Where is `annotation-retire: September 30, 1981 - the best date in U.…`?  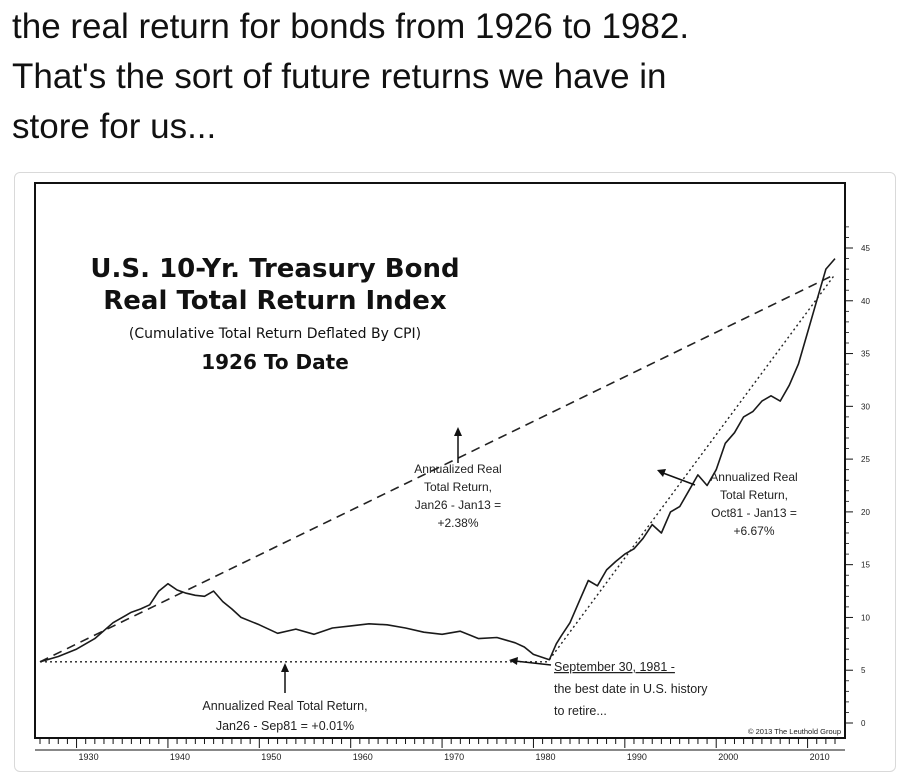 annotation-retire: September 30, 1981 - the best date in U.… is located at coordinates (608, 687).